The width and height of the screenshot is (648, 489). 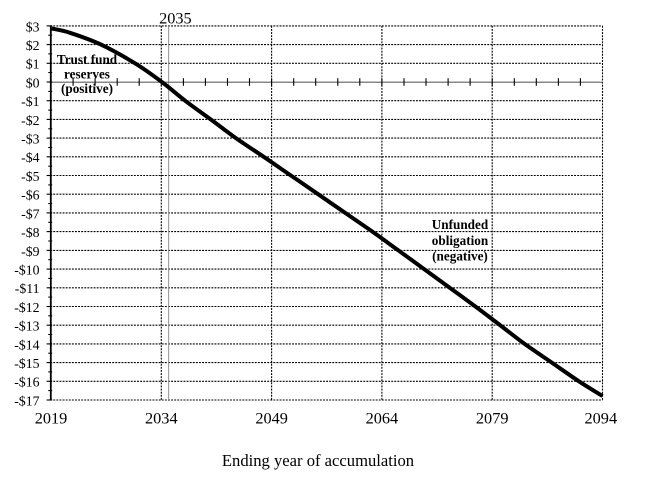 I want to click on svg-text: Trust fund, so click(x=87, y=59).